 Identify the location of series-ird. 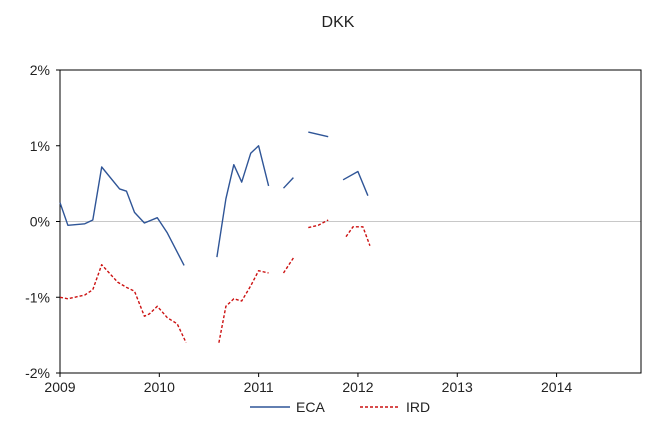
(215, 281).